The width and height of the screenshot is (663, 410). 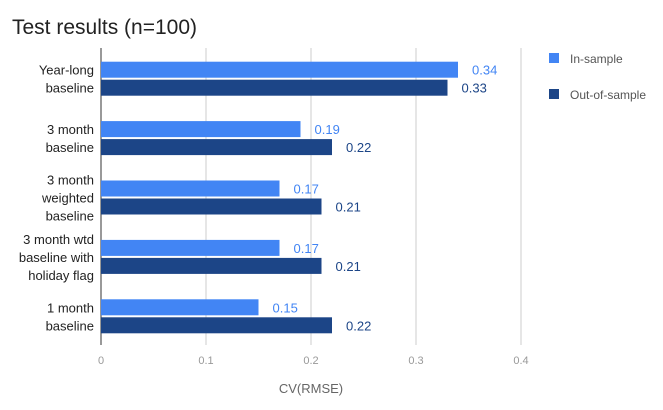 What do you see at coordinates (58, 239) in the screenshot?
I see `category-label: 3 month wtd` at bounding box center [58, 239].